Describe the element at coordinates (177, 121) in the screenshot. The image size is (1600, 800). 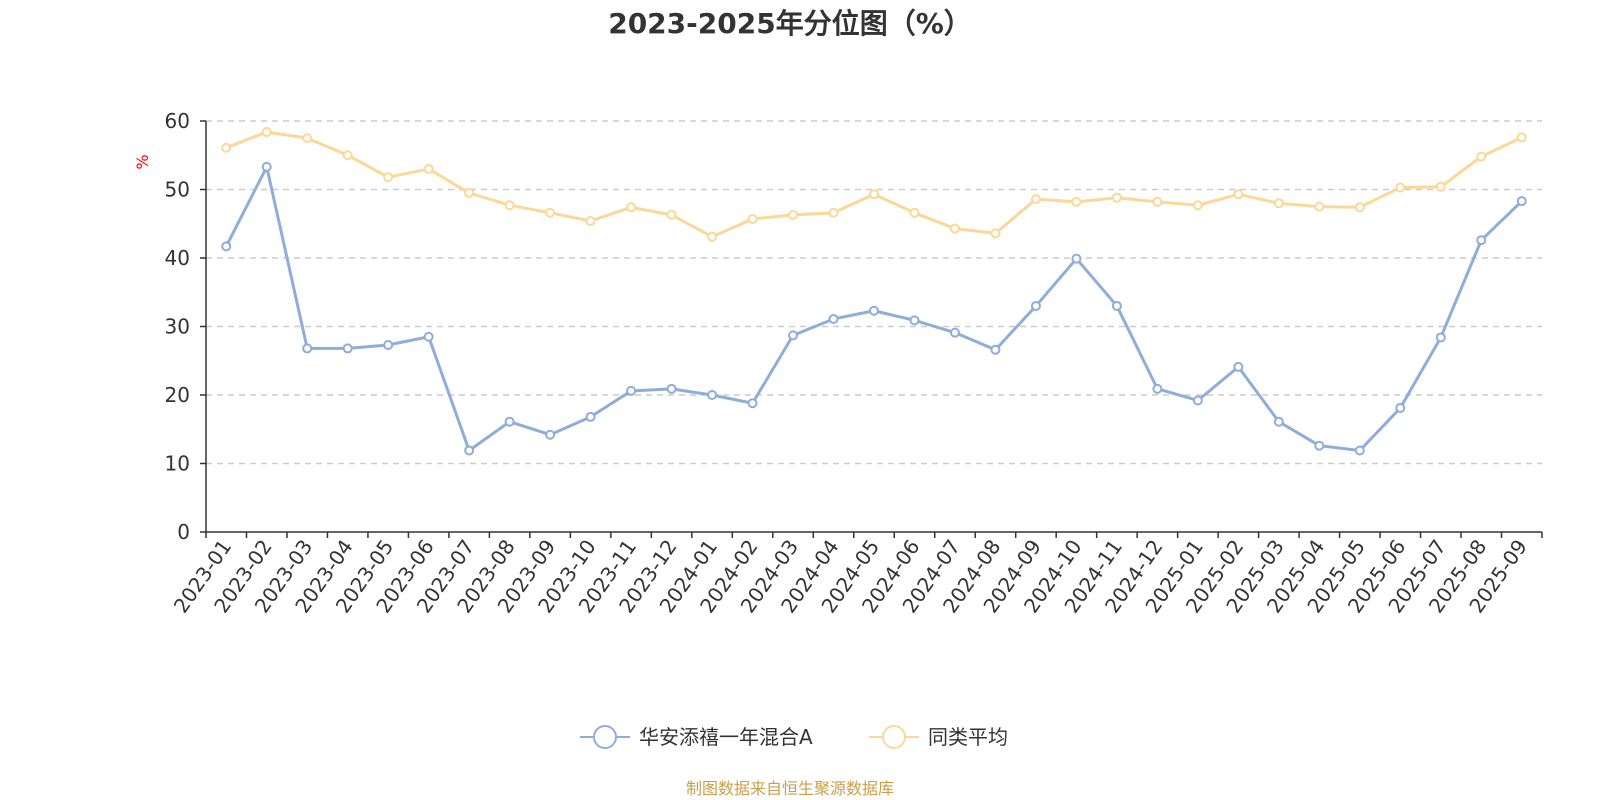
I see `y-tick-label: 60` at that location.